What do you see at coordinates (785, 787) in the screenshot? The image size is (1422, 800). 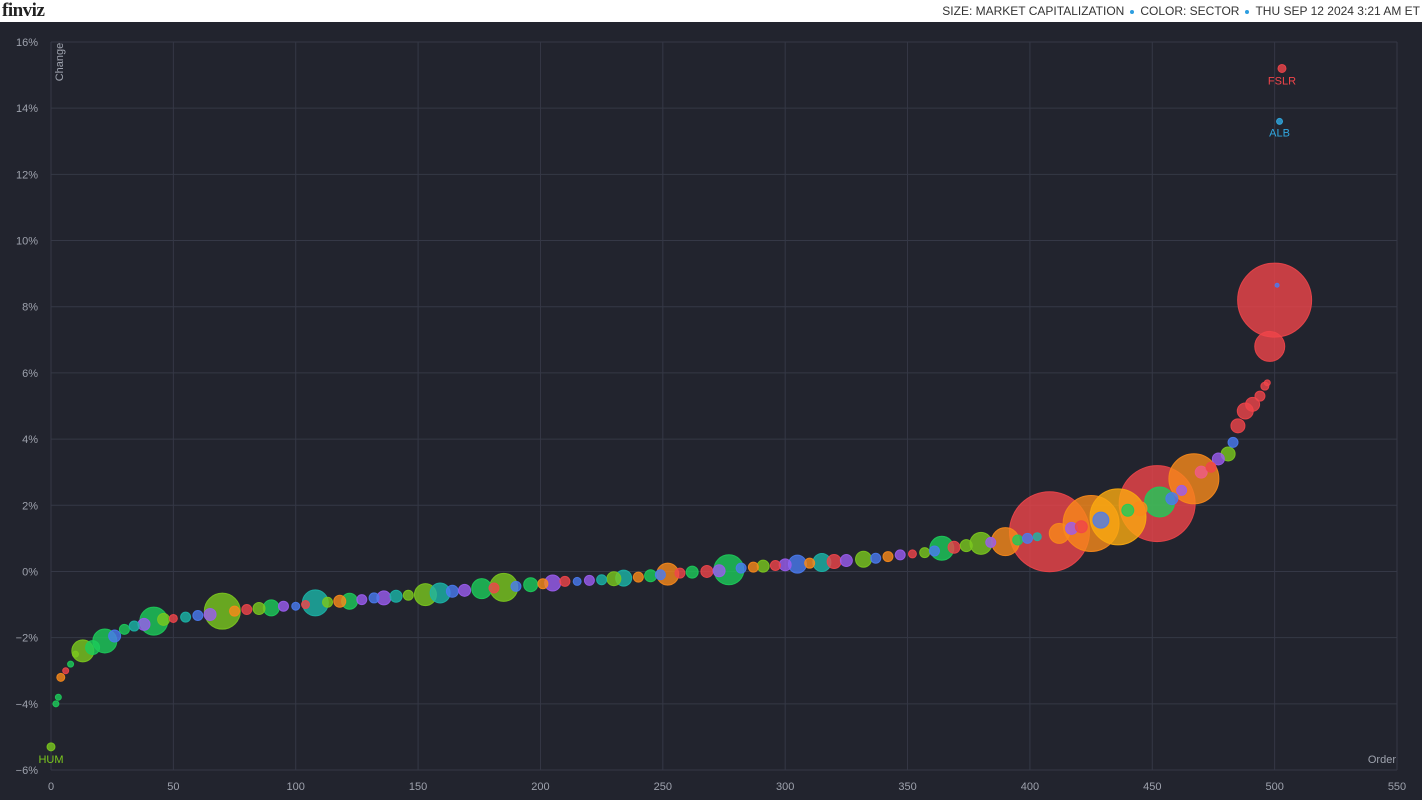 I see `x-tick-label: 300` at bounding box center [785, 787].